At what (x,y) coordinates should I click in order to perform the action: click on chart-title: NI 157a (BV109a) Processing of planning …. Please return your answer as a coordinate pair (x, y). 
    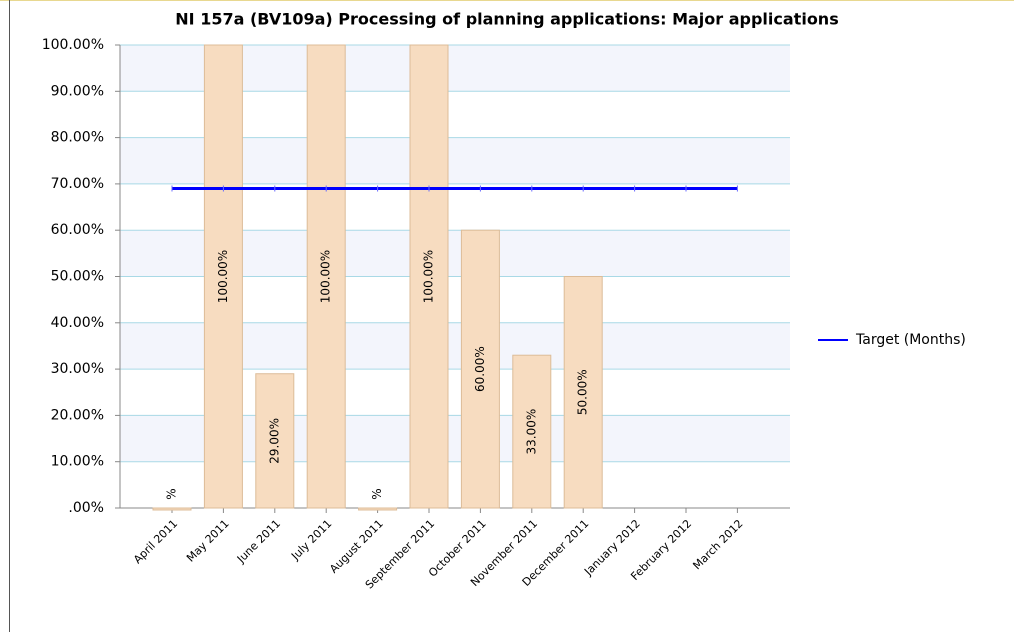
    Looking at the image, I should click on (506, 19).